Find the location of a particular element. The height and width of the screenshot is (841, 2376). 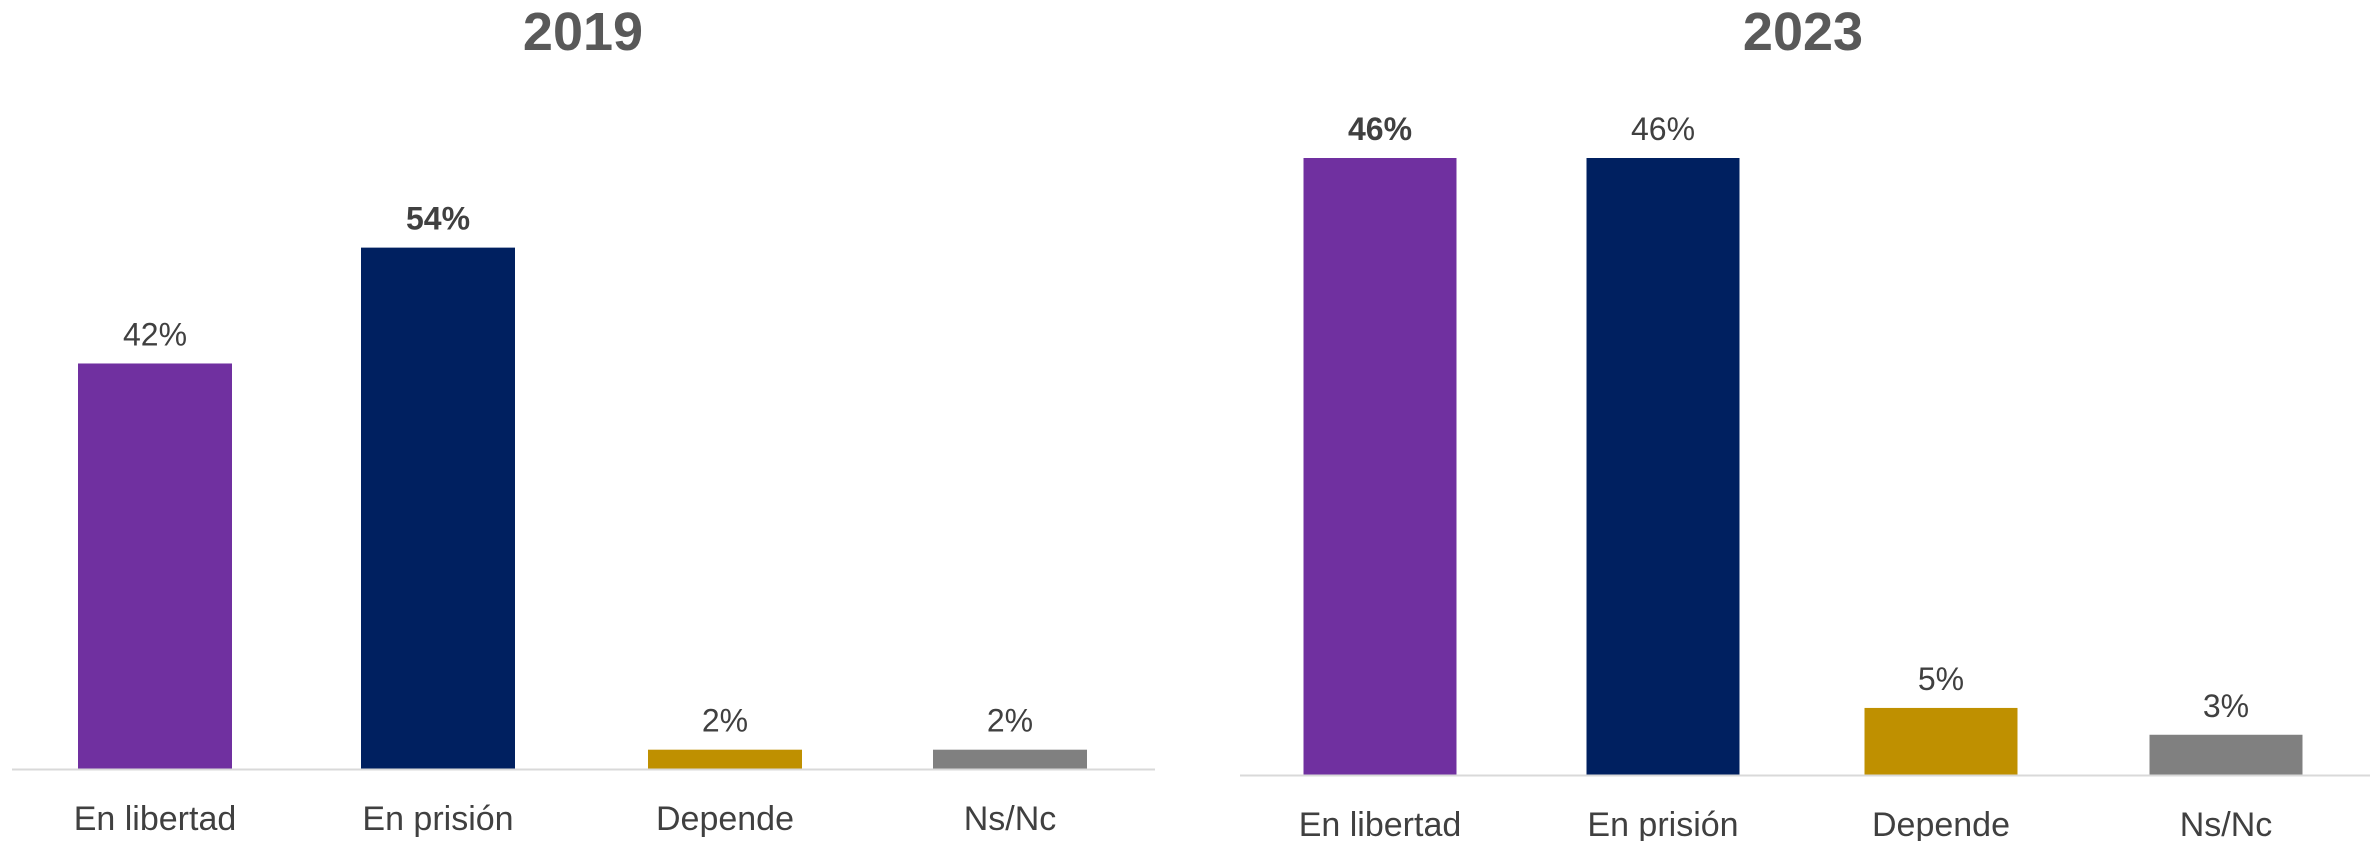

category-label-2023-en-prisi-n: En prisión is located at coordinates (1662, 823).